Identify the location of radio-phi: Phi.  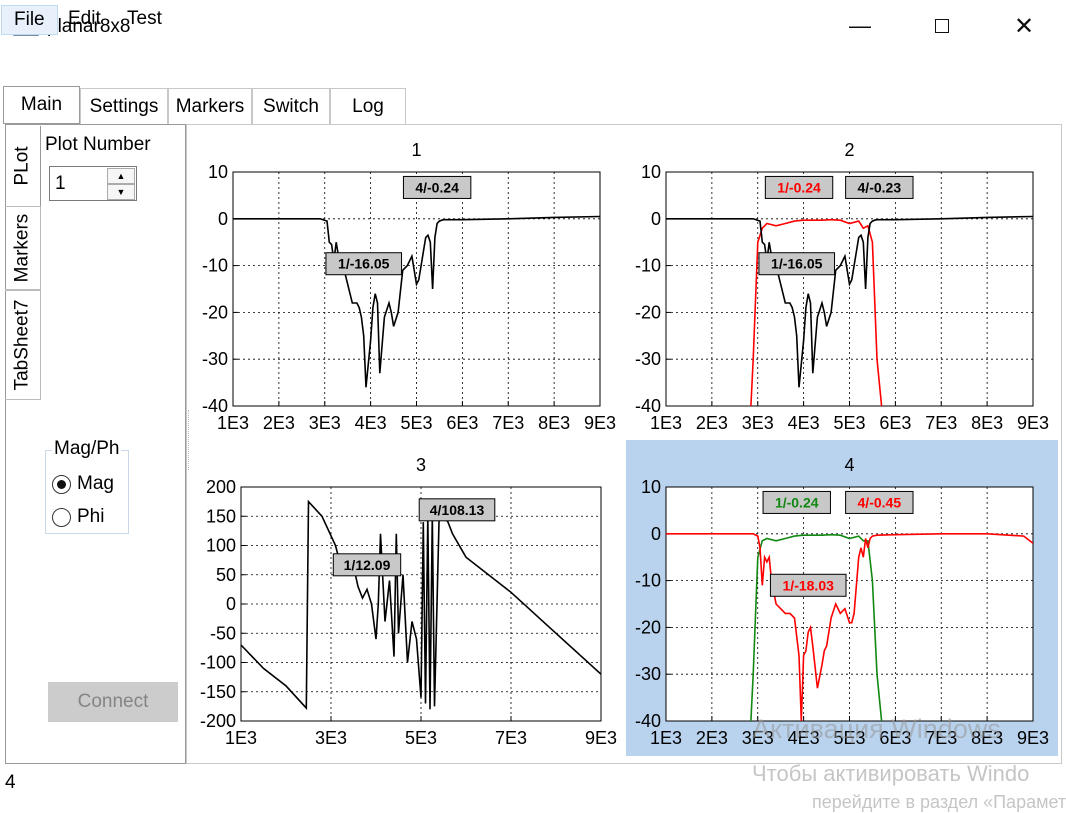
(78, 517).